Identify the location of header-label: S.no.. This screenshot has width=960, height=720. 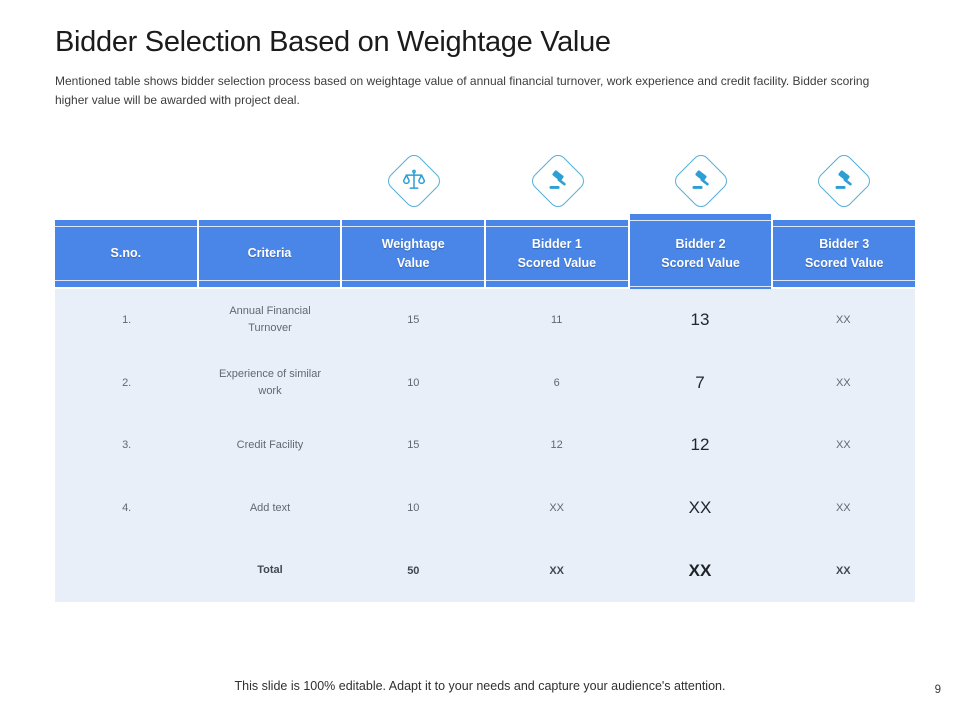
(126, 253).